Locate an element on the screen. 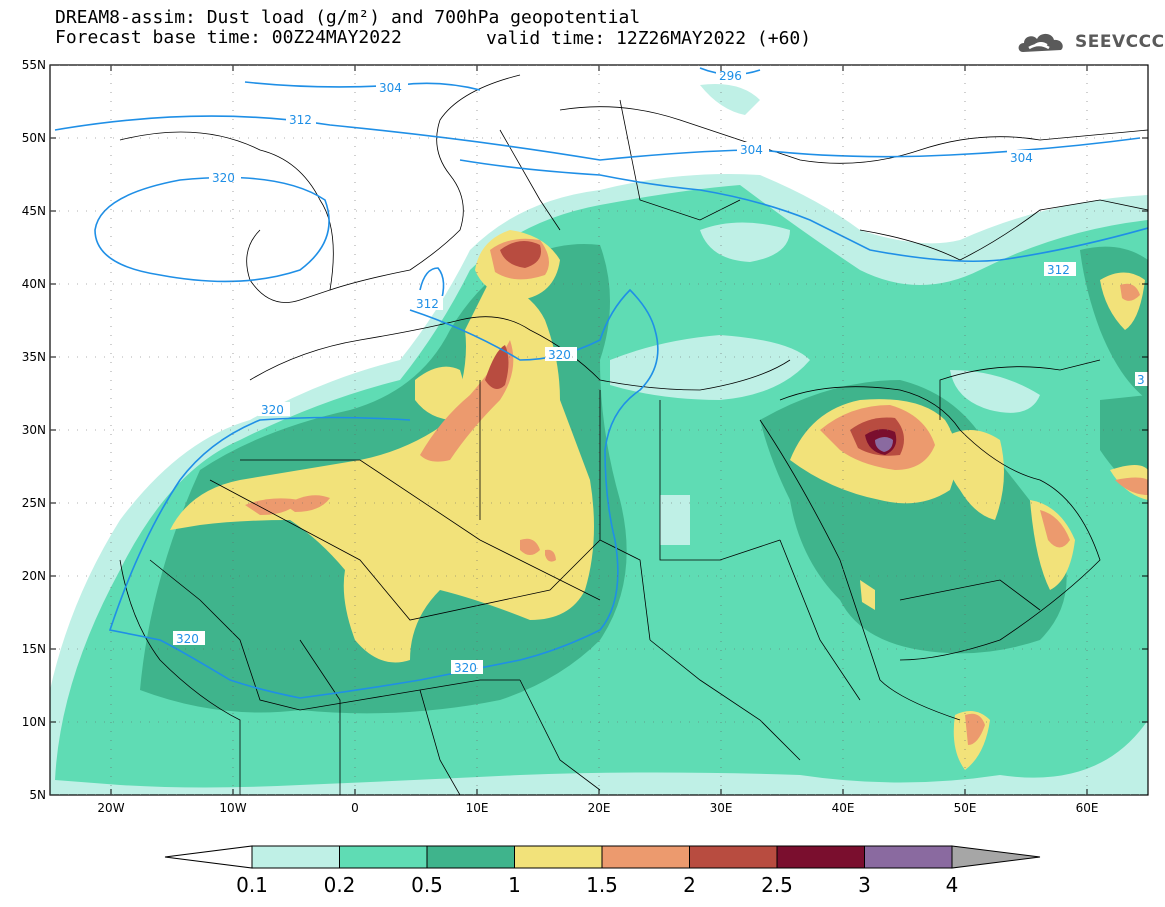  seevccc-logo: SEEVCCC is located at coordinates (1090, 42).